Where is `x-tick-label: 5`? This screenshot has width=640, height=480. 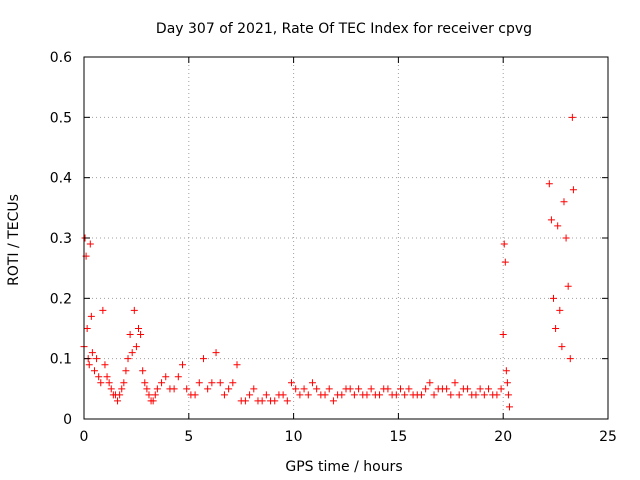
x-tick-label: 5 is located at coordinates (188, 437).